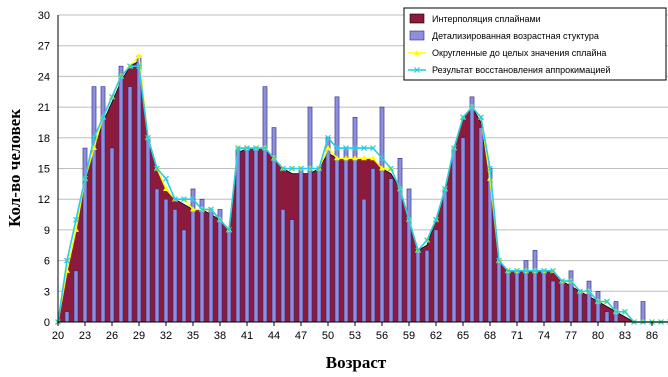 The width and height of the screenshot is (668, 377). Describe the element at coordinates (47, 231) in the screenshot. I see `y-tick-label: 9` at that location.